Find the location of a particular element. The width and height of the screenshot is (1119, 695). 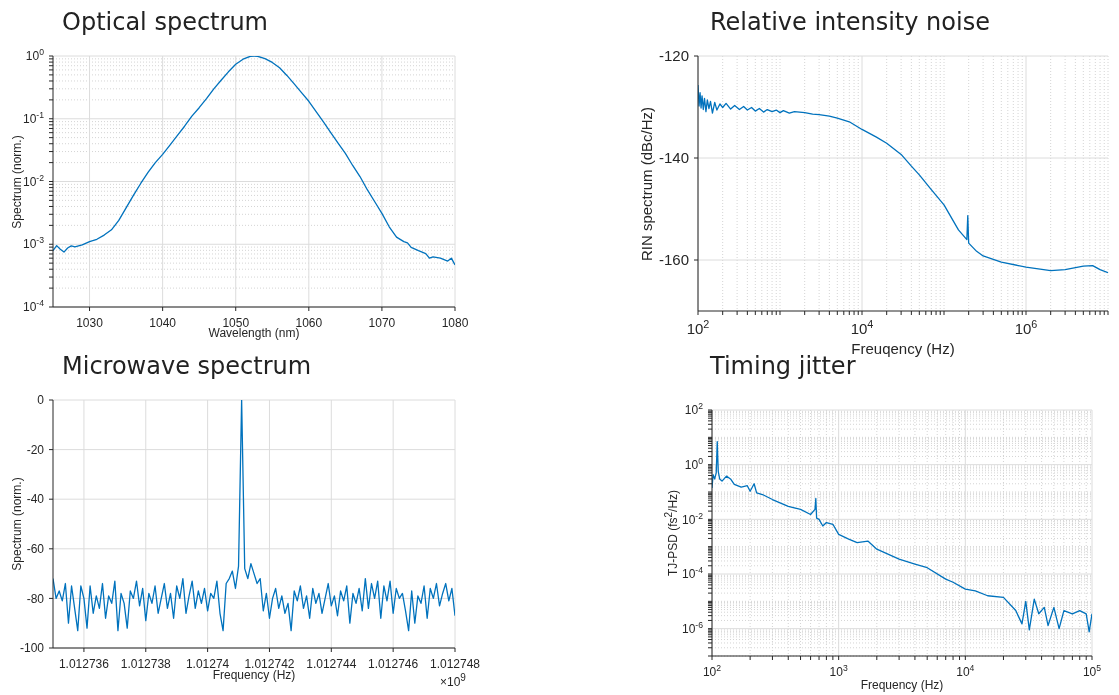

y-tick-label: -100 is located at coordinates (32, 648).